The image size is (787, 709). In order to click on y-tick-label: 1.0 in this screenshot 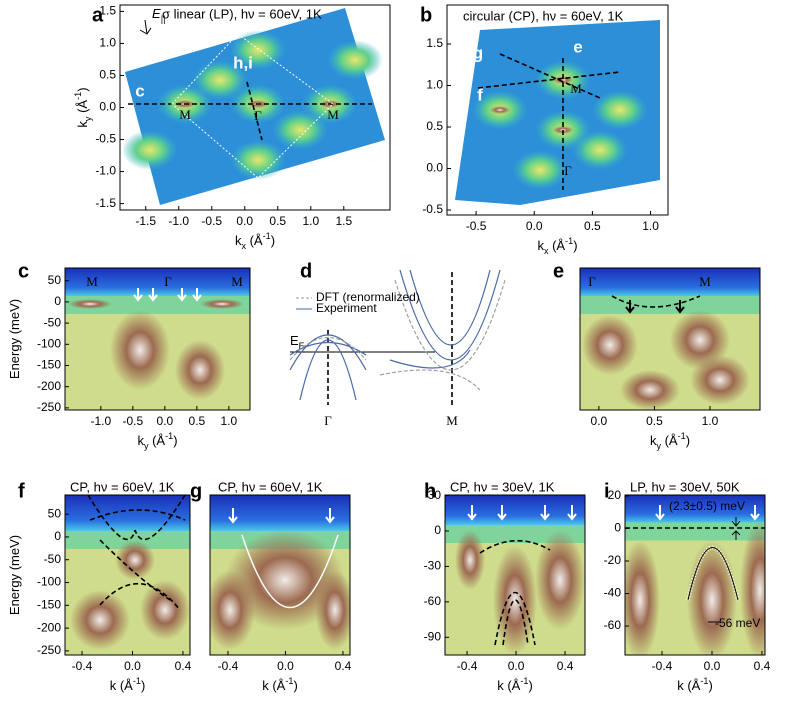, I will do `click(434, 85)`.